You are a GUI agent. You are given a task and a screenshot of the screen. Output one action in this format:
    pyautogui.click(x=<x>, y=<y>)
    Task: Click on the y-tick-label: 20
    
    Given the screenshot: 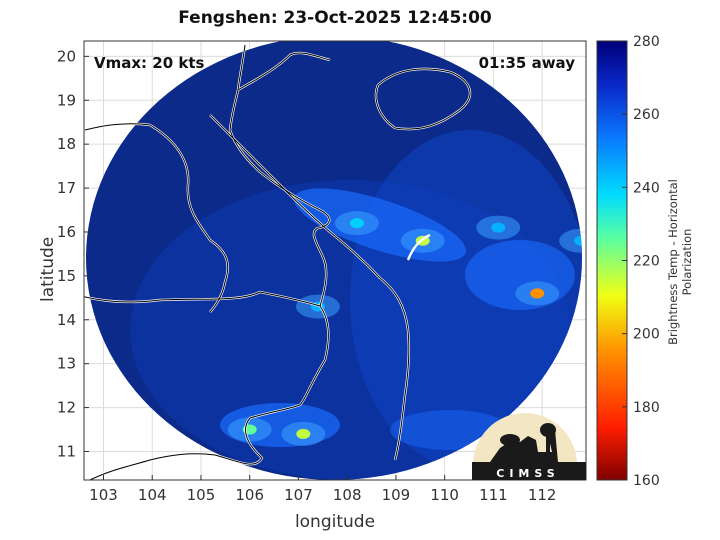 What is the action you would take?
    pyautogui.click(x=66, y=56)
    